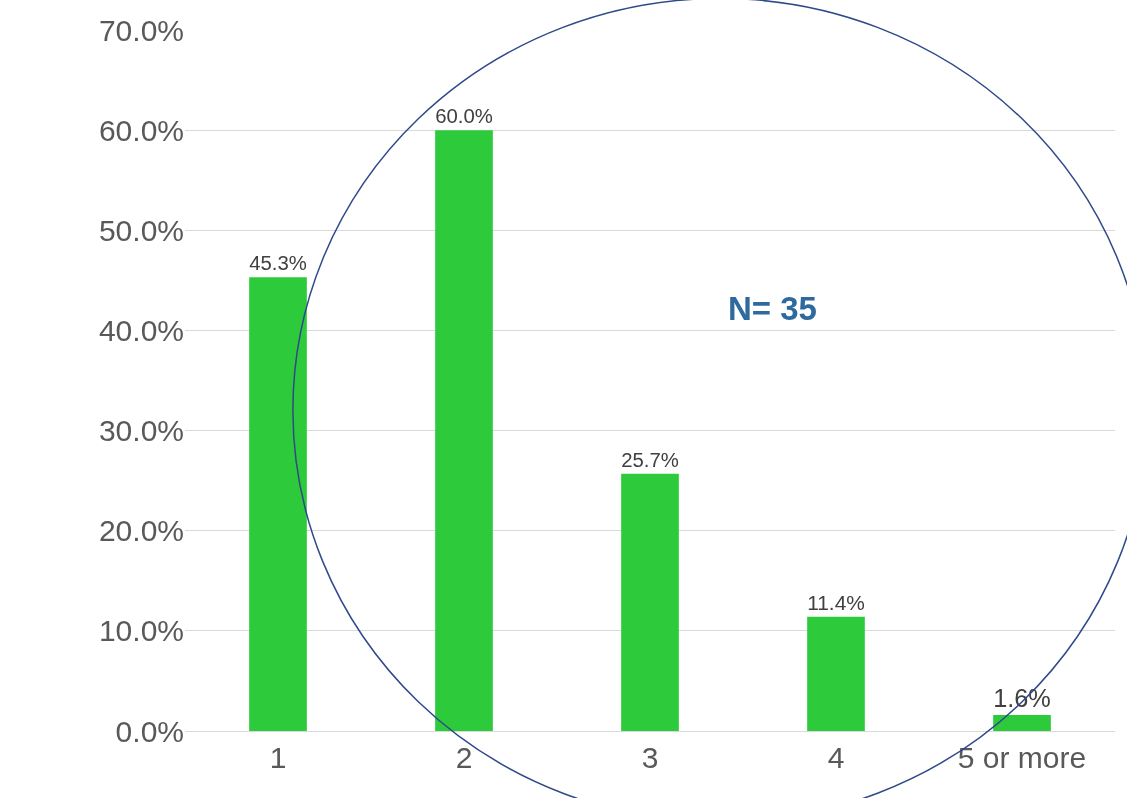  Describe the element at coordinates (141, 130) in the screenshot. I see `y-tick-label: 60.0%` at that location.